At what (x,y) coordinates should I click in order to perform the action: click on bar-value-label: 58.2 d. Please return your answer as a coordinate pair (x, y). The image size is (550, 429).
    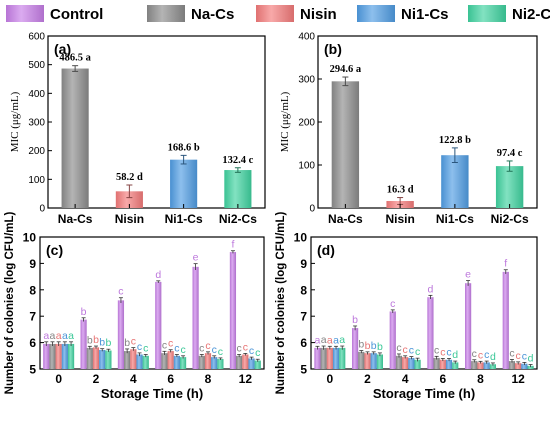
    Looking at the image, I should click on (129, 177).